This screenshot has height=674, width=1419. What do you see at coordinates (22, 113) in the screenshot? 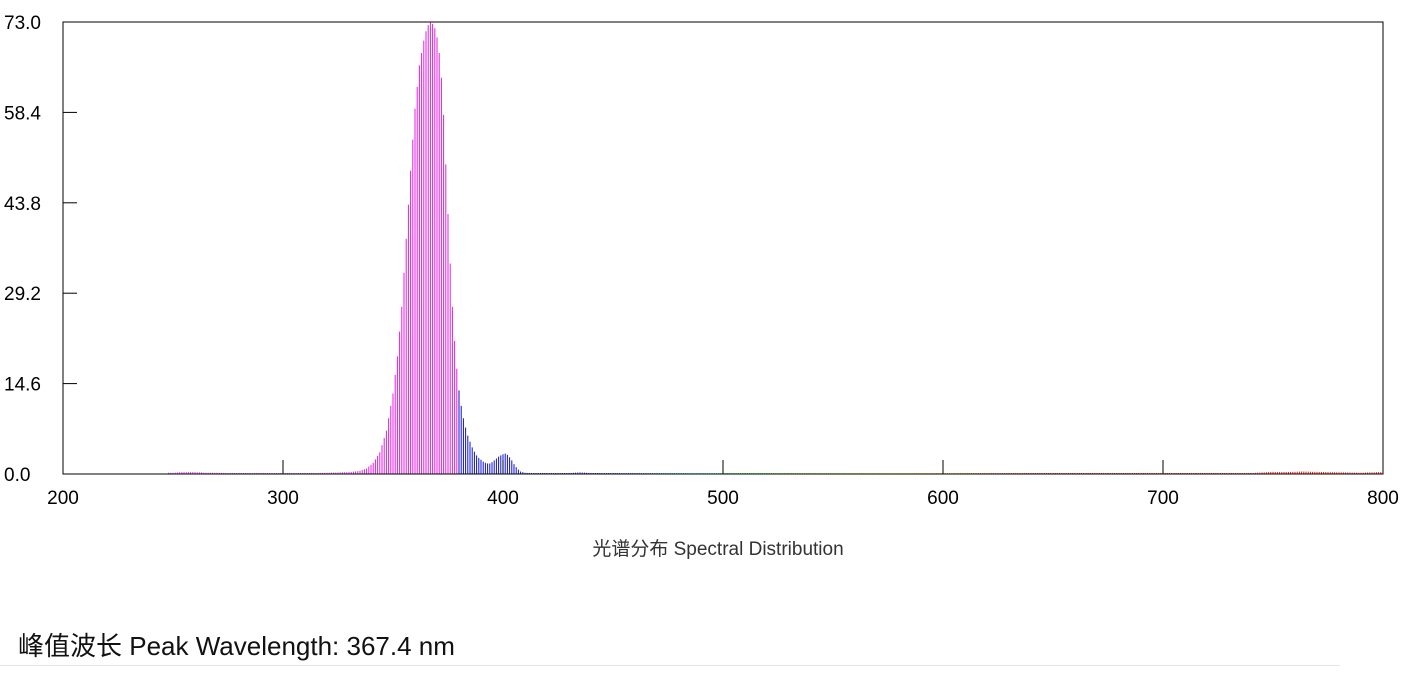
I see `y-tick-label: 58.4` at bounding box center [22, 113].